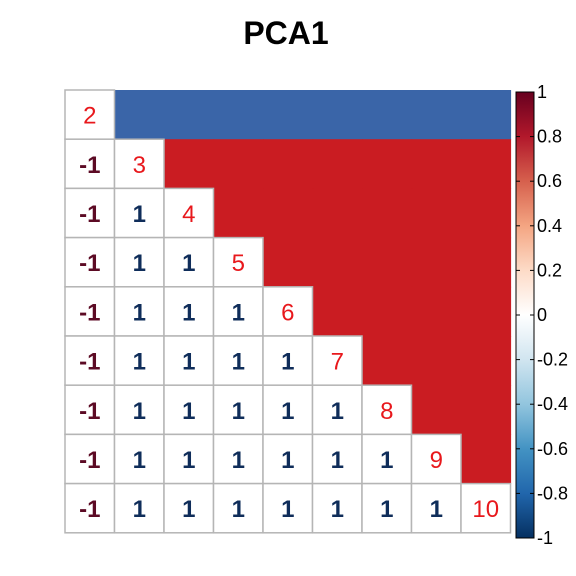  What do you see at coordinates (549, 226) in the screenshot?
I see `colorbar-tick-label: 0.4` at bounding box center [549, 226].